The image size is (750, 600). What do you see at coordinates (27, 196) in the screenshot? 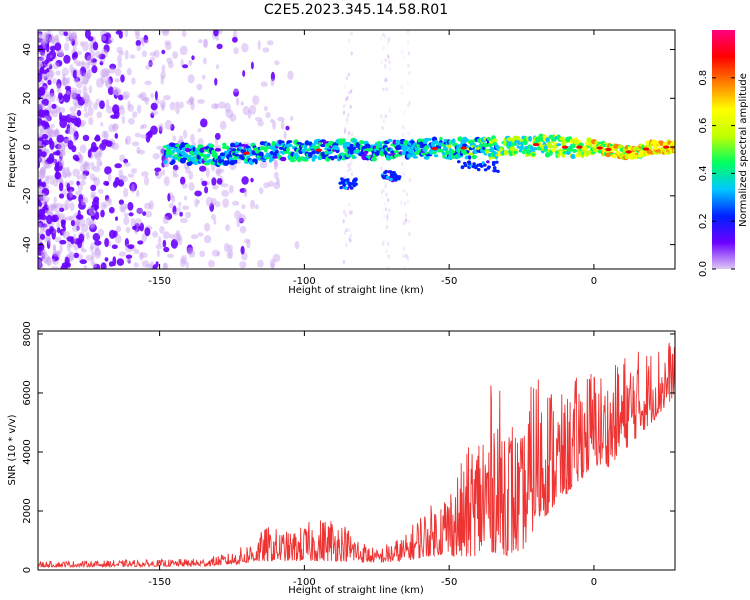
I see `y-tick-label: -20` at bounding box center [27, 196].